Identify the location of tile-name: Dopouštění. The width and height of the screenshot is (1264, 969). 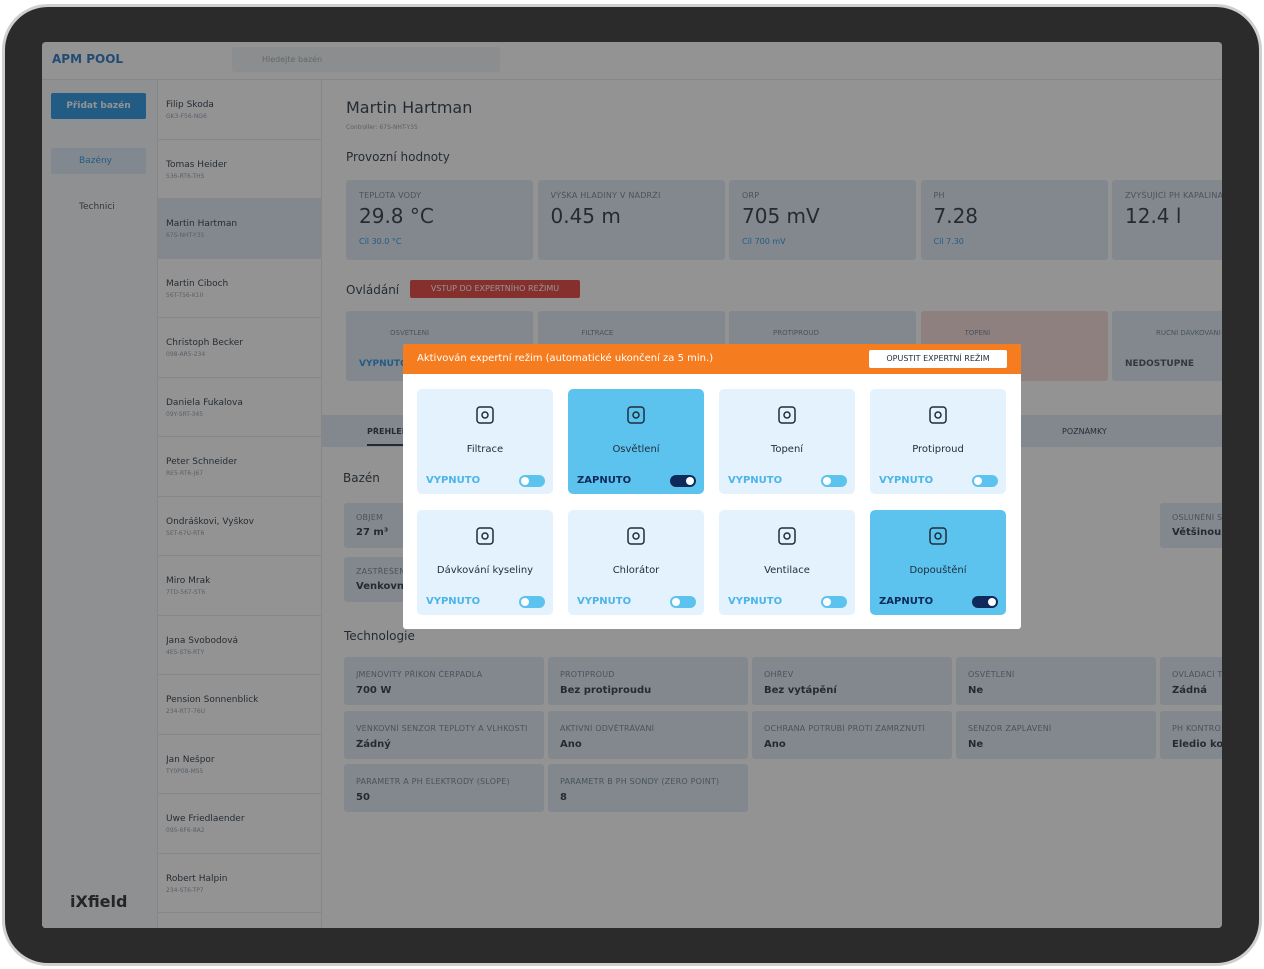
(938, 570).